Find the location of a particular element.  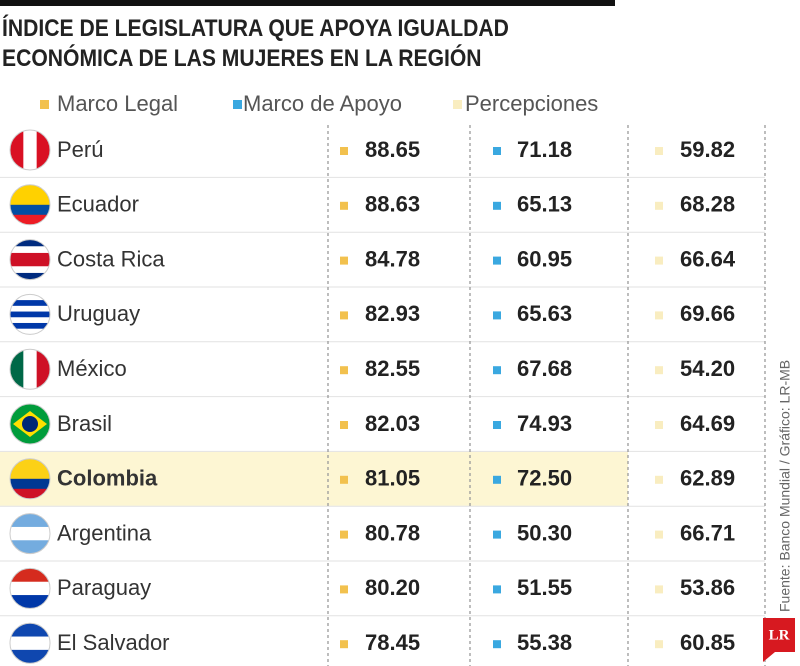

value: 60.95 is located at coordinates (544, 258).